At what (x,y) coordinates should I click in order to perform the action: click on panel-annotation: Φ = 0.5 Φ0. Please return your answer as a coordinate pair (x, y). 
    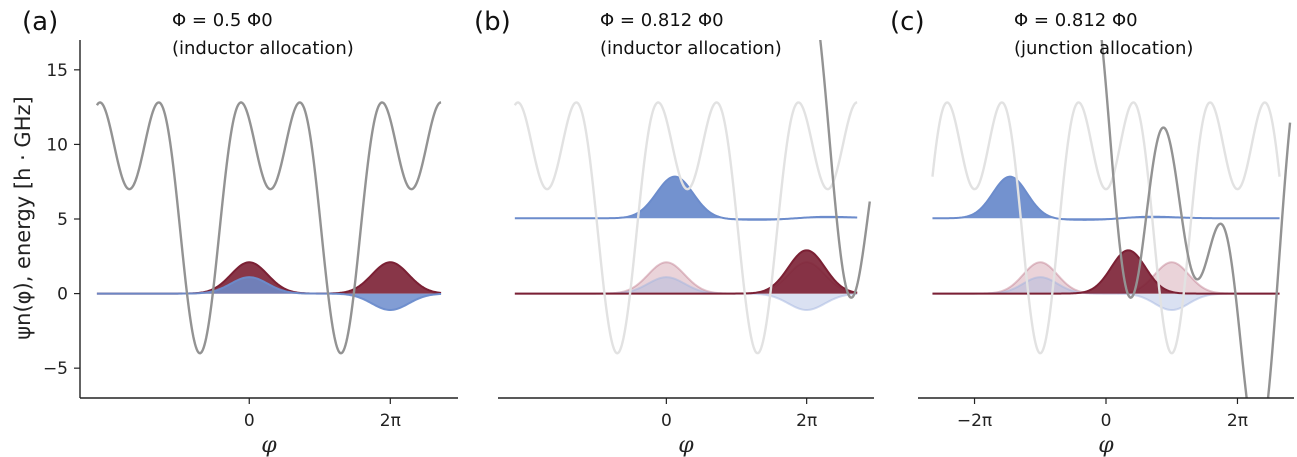
    Looking at the image, I should click on (222, 20).